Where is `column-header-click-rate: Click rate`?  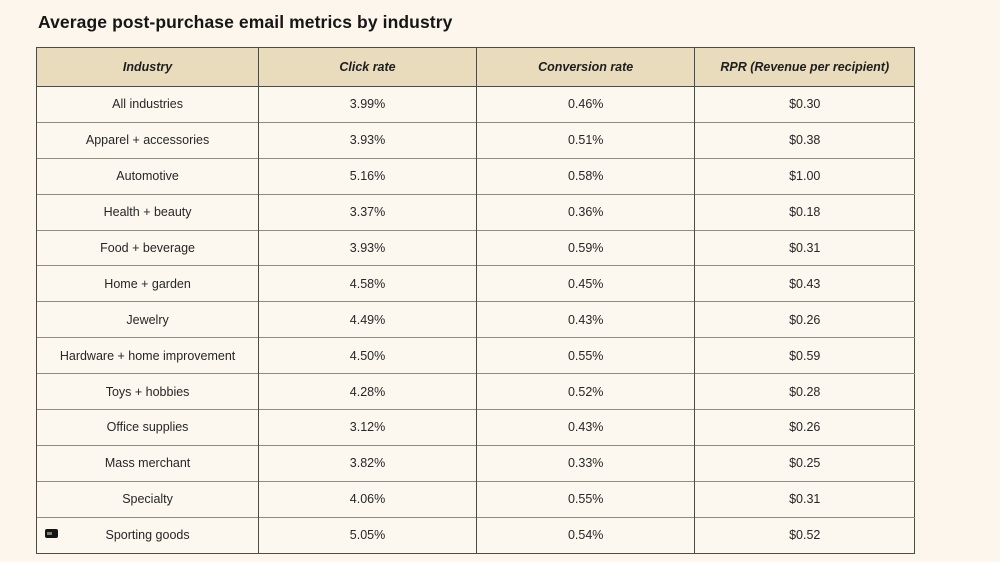 column-header-click-rate: Click rate is located at coordinates (367, 67).